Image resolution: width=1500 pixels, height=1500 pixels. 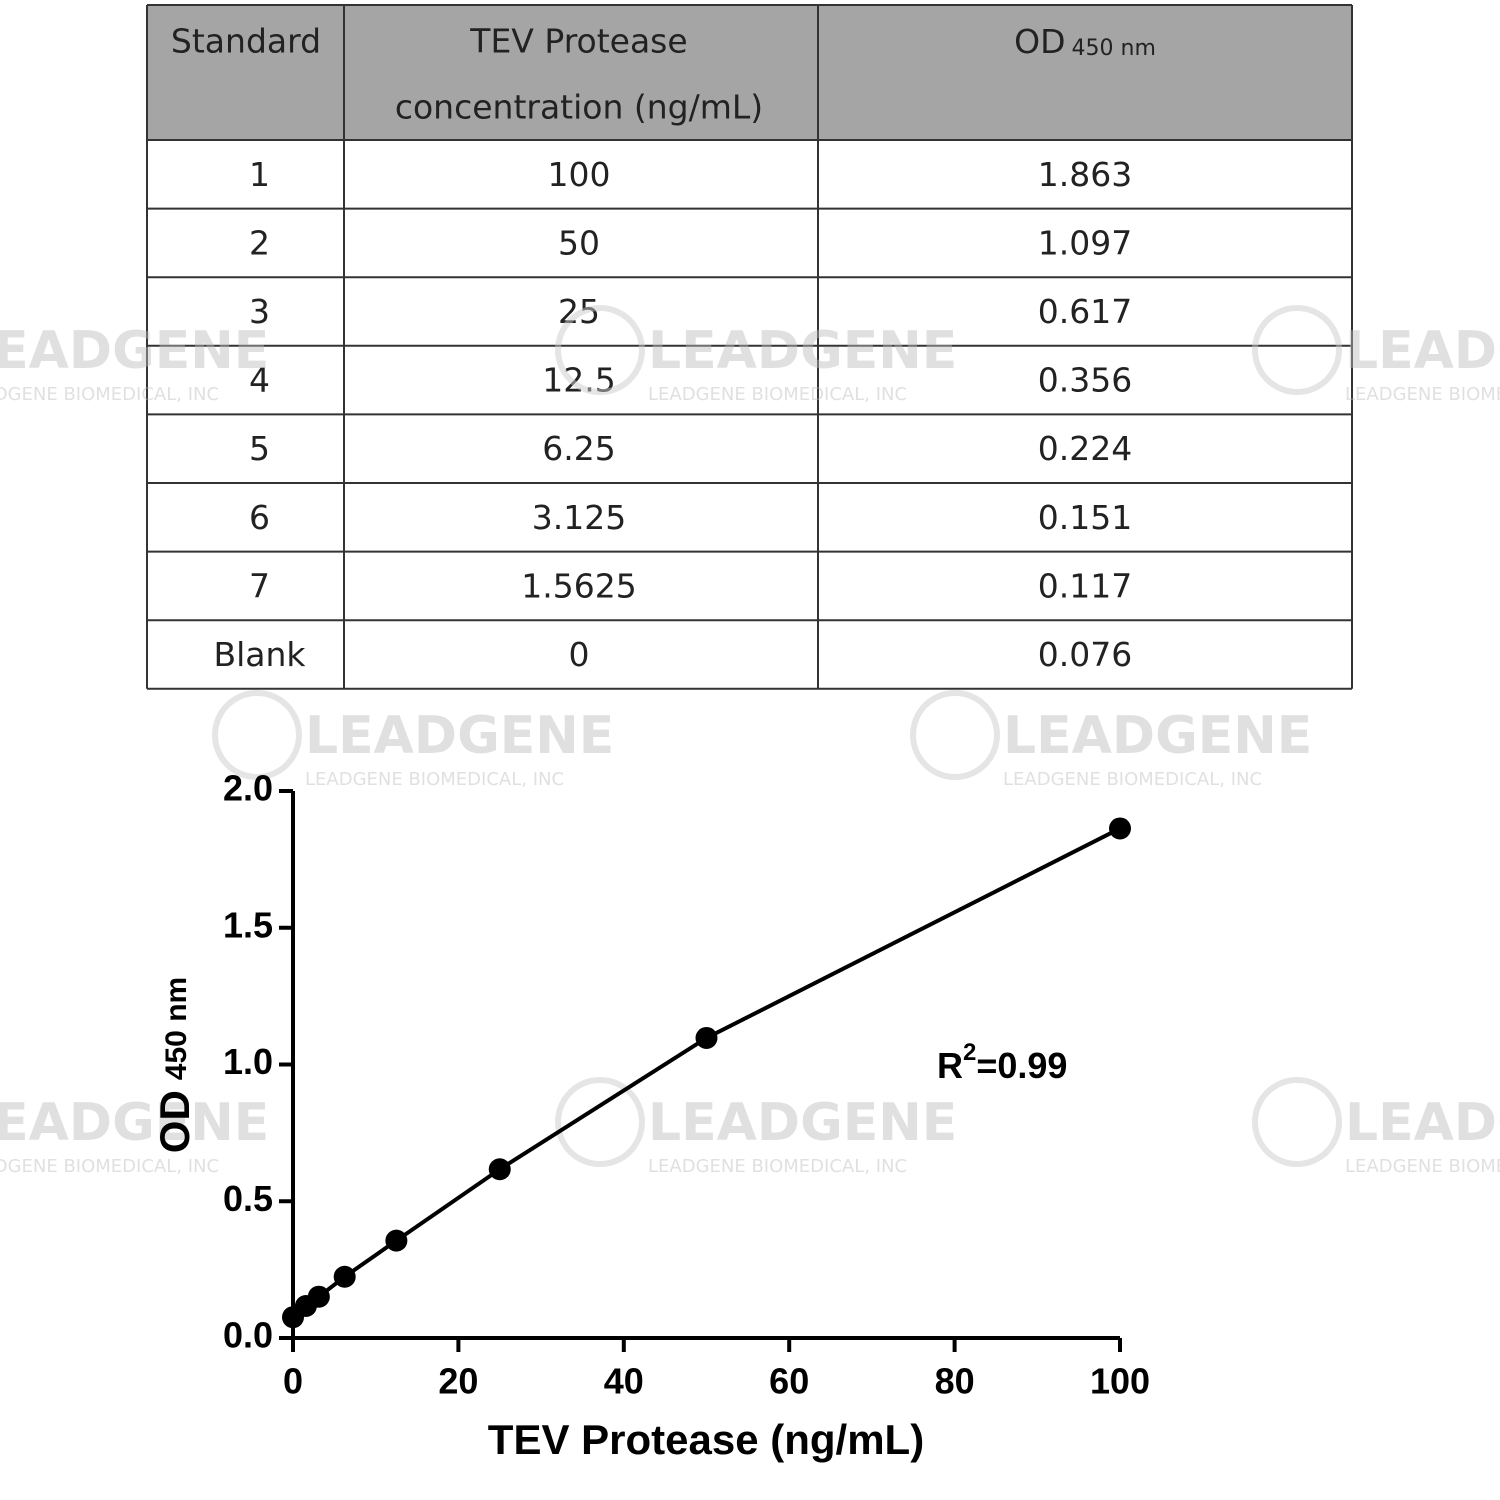 I want to click on x-tick-label: 20, so click(x=458, y=1381).